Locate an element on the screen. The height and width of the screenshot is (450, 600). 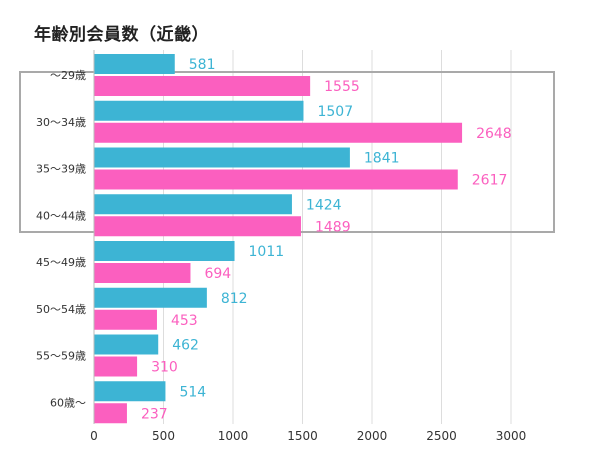
data-label: 453 is located at coordinates (184, 321).